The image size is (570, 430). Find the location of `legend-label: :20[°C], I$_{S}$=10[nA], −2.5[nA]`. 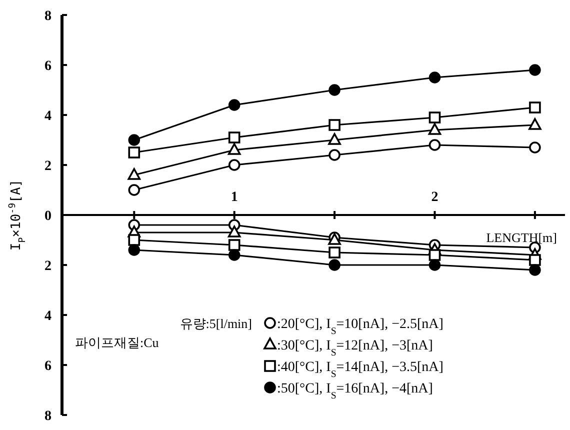

legend-label: :20[°C], I$_{S}$=10[nA], −2.5[nA] is located at coordinates (360, 326).